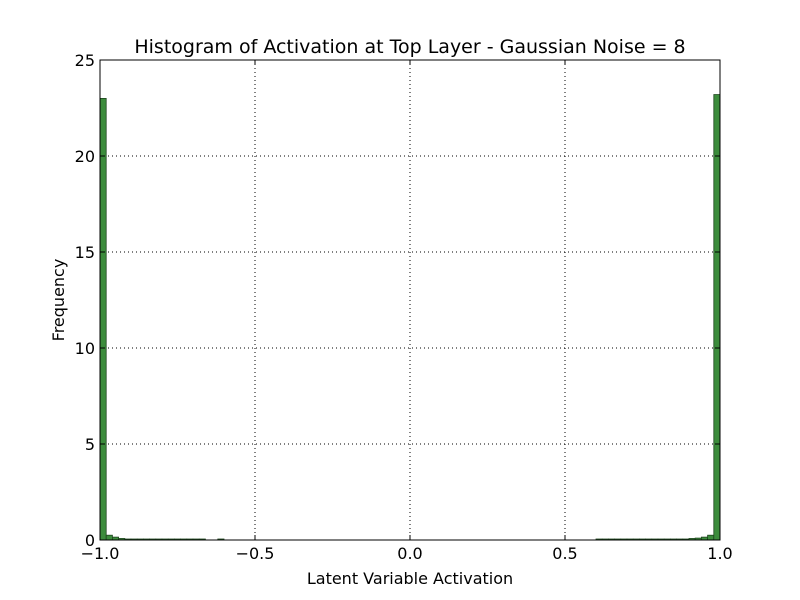 The height and width of the screenshot is (600, 800). What do you see at coordinates (719, 553) in the screenshot?
I see `x-tick-label: 1.0` at bounding box center [719, 553].